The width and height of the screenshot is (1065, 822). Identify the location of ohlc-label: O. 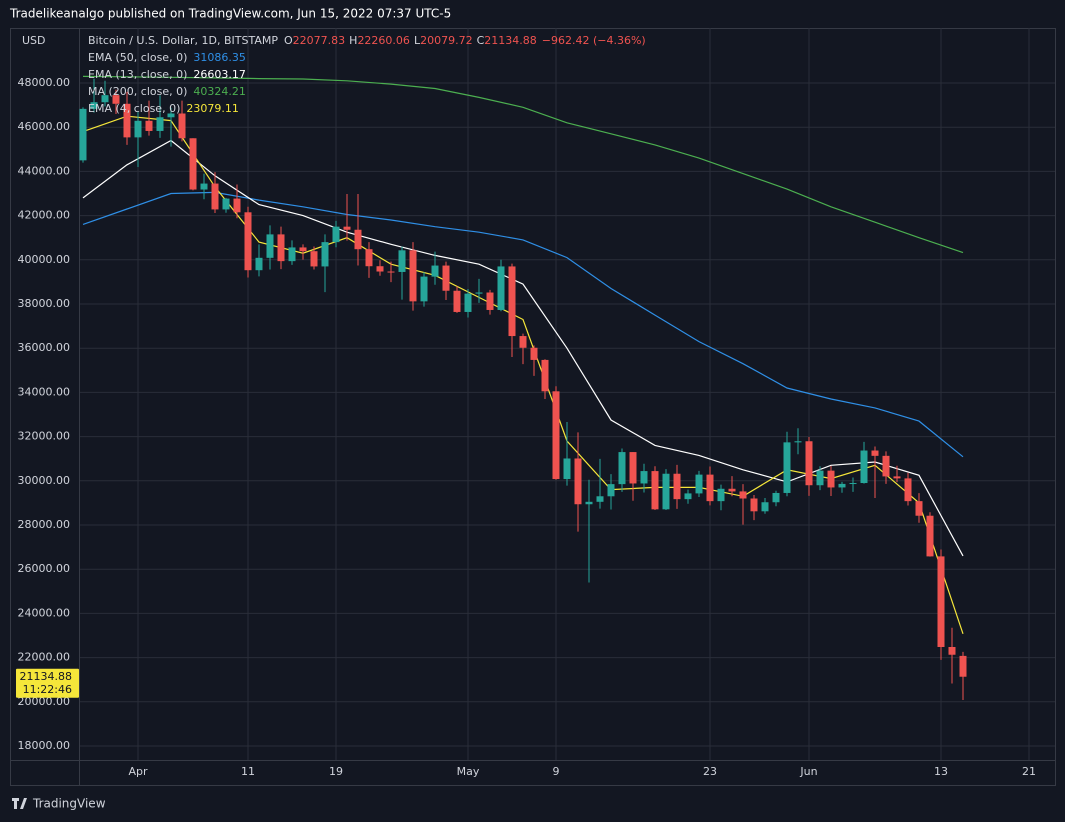
(288, 40).